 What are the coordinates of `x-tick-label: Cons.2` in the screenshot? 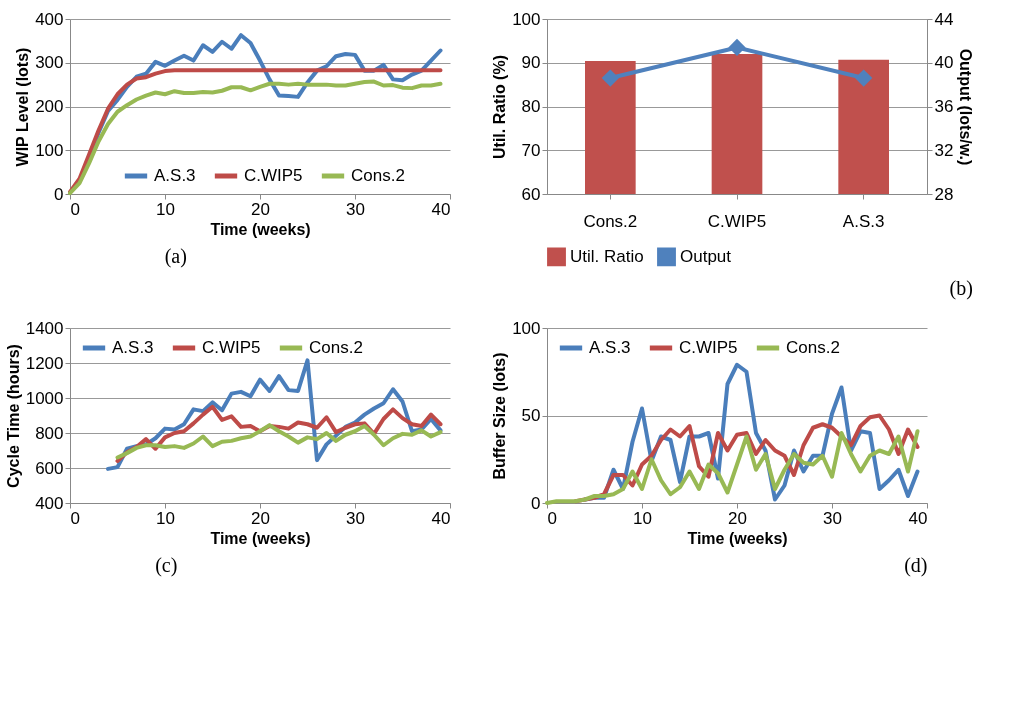 It's located at (610, 221).